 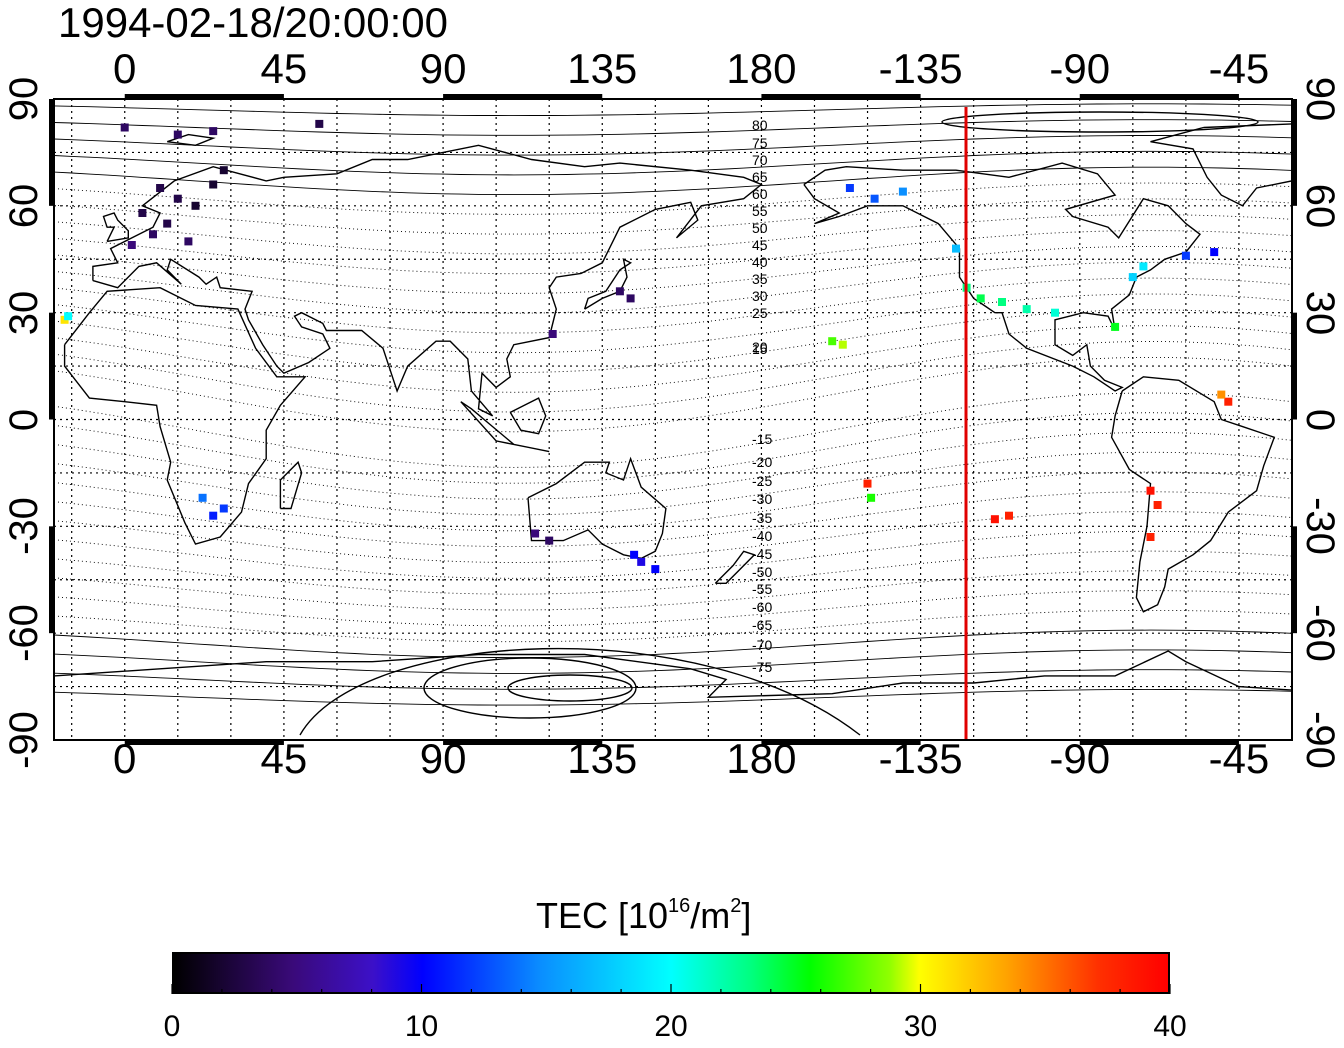 What do you see at coordinates (761, 758) in the screenshot?
I see `x-tick-label: 180` at bounding box center [761, 758].